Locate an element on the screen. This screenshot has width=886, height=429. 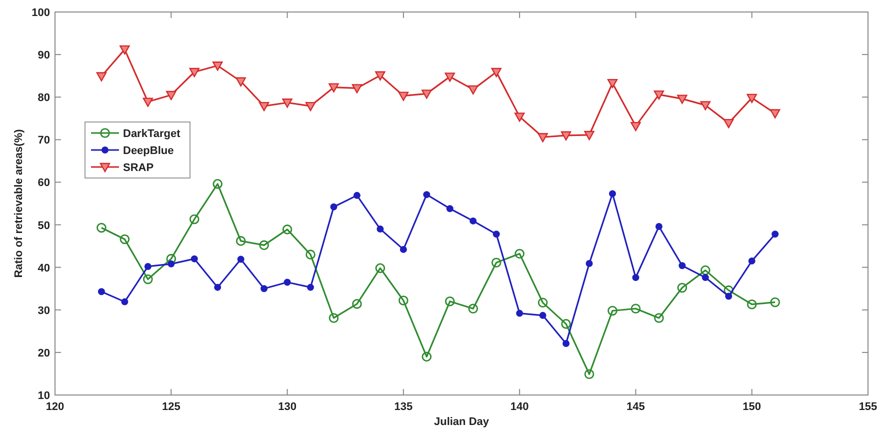
y-tick-label: 80 is located at coordinates (44, 98).